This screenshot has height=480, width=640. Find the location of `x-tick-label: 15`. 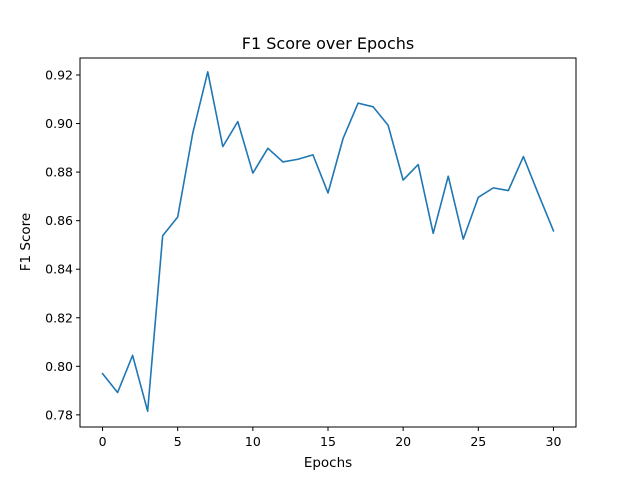

x-tick-label: 15 is located at coordinates (328, 441).